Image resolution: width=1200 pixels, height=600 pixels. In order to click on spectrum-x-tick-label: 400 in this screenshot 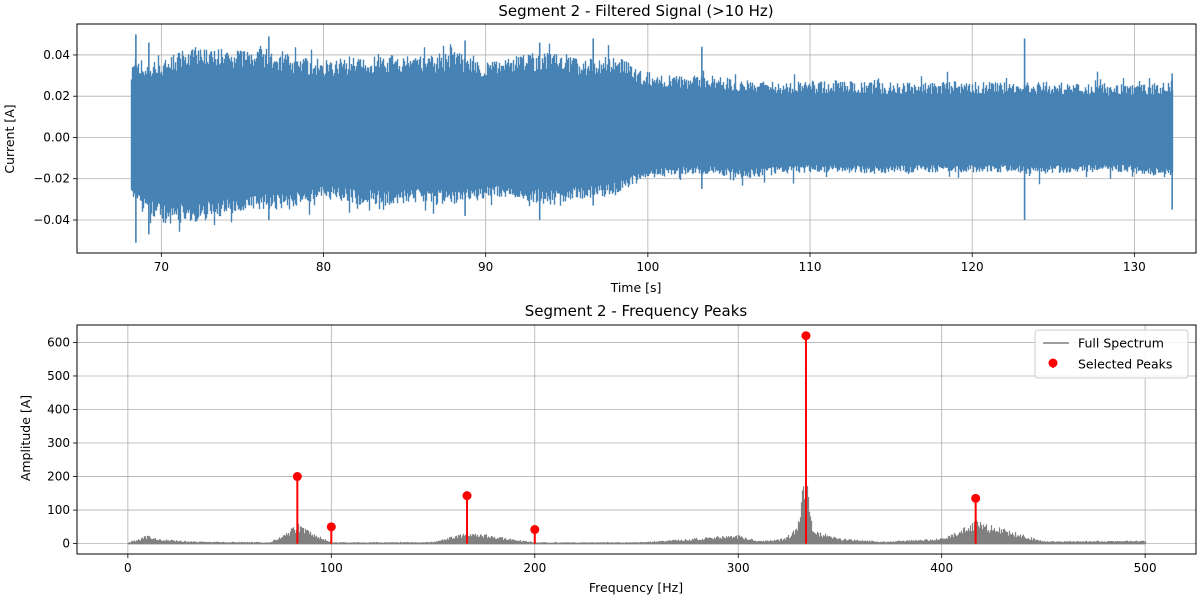, I will do `click(941, 568)`.